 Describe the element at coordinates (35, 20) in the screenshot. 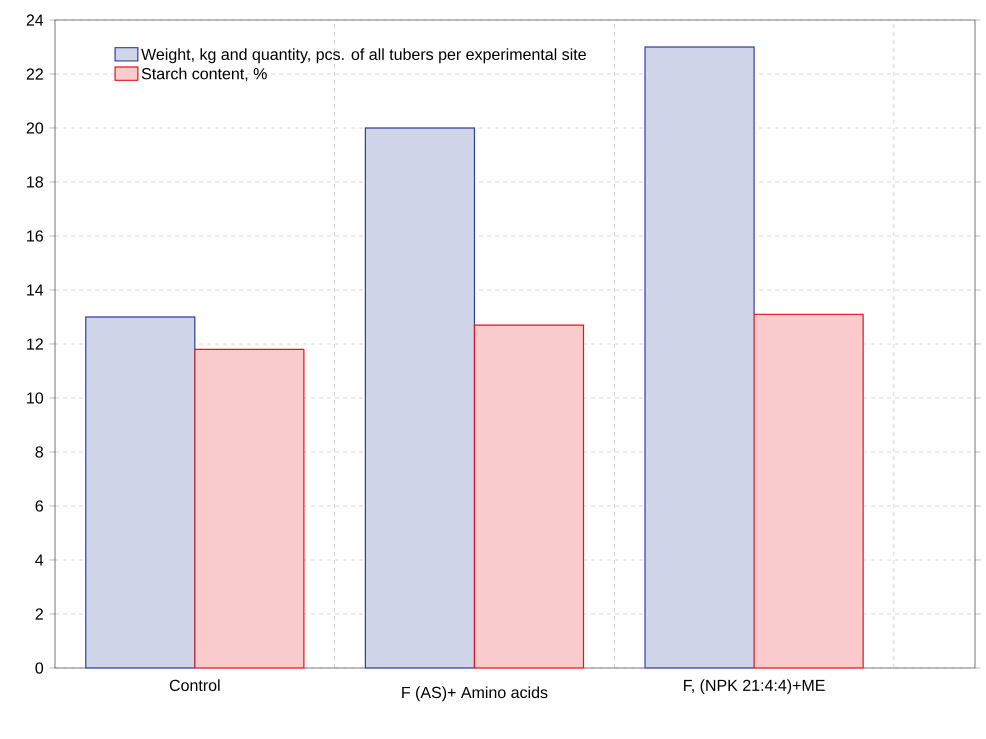

I see `y-tick-label: 24` at that location.